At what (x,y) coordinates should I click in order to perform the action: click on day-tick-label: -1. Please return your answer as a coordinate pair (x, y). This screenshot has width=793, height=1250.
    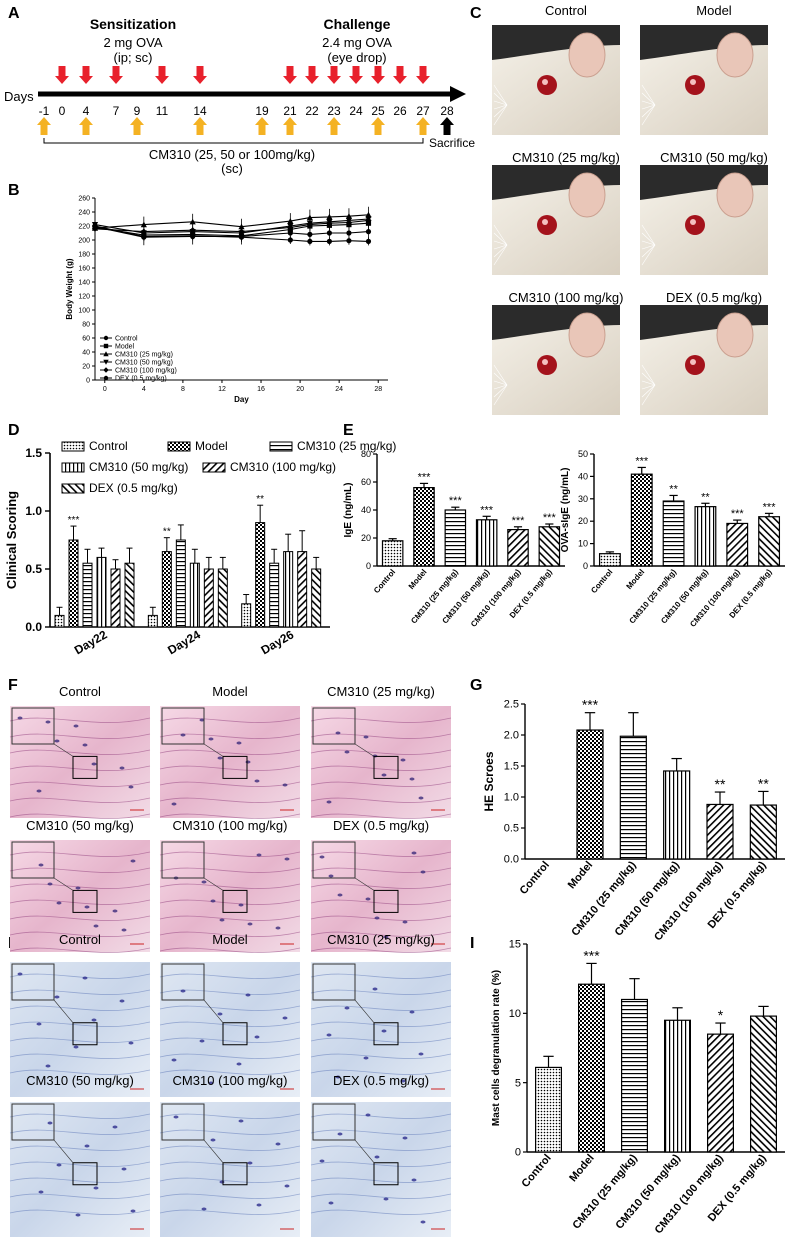
    Looking at the image, I should click on (44, 111).